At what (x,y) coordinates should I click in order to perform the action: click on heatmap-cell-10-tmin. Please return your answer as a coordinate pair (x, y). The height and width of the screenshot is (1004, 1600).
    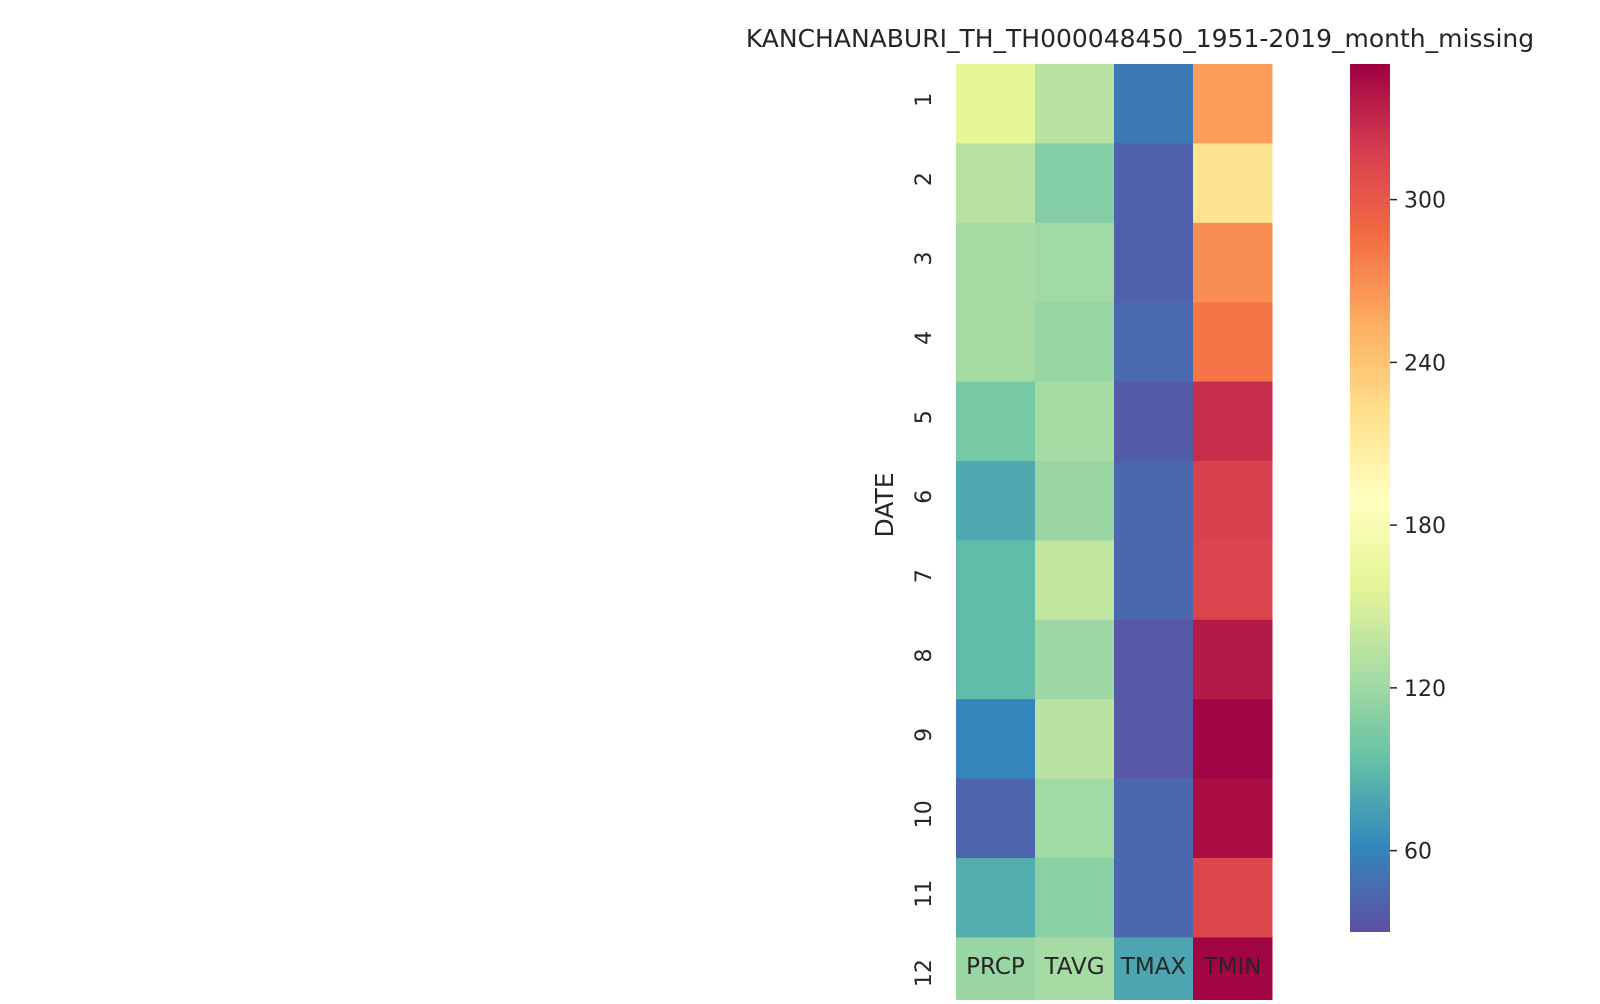
    Looking at the image, I should click on (1233, 818).